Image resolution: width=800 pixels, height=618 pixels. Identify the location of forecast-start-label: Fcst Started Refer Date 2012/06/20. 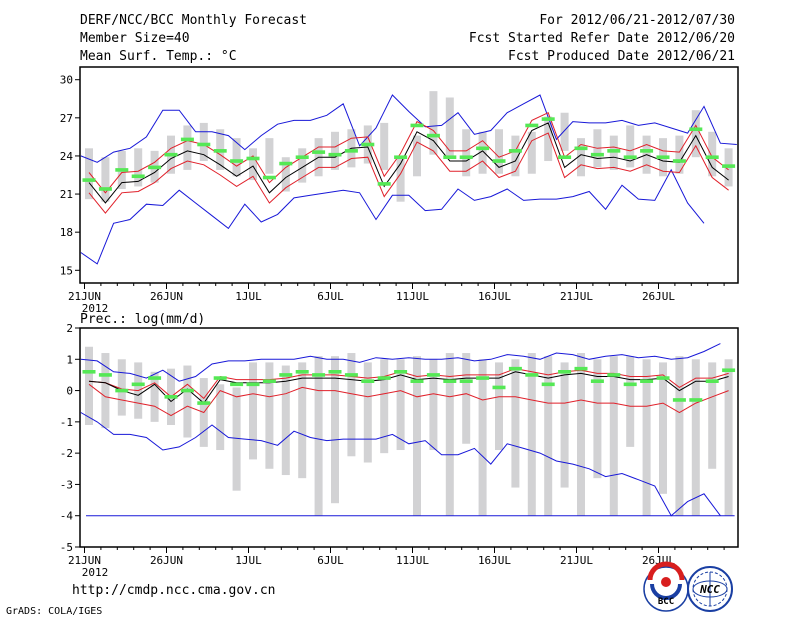
(602, 38).